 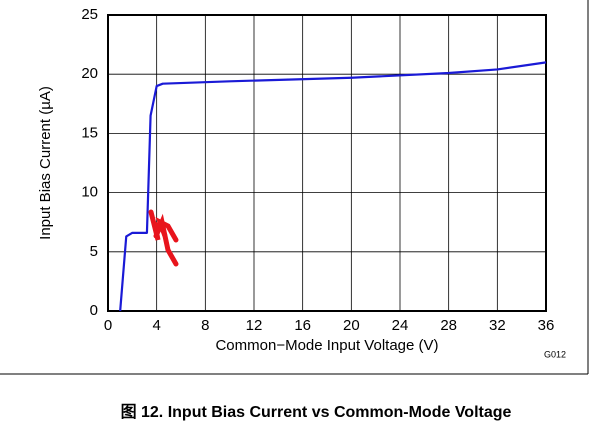 What do you see at coordinates (89, 132) in the screenshot?
I see `y-tick-label: 15` at bounding box center [89, 132].